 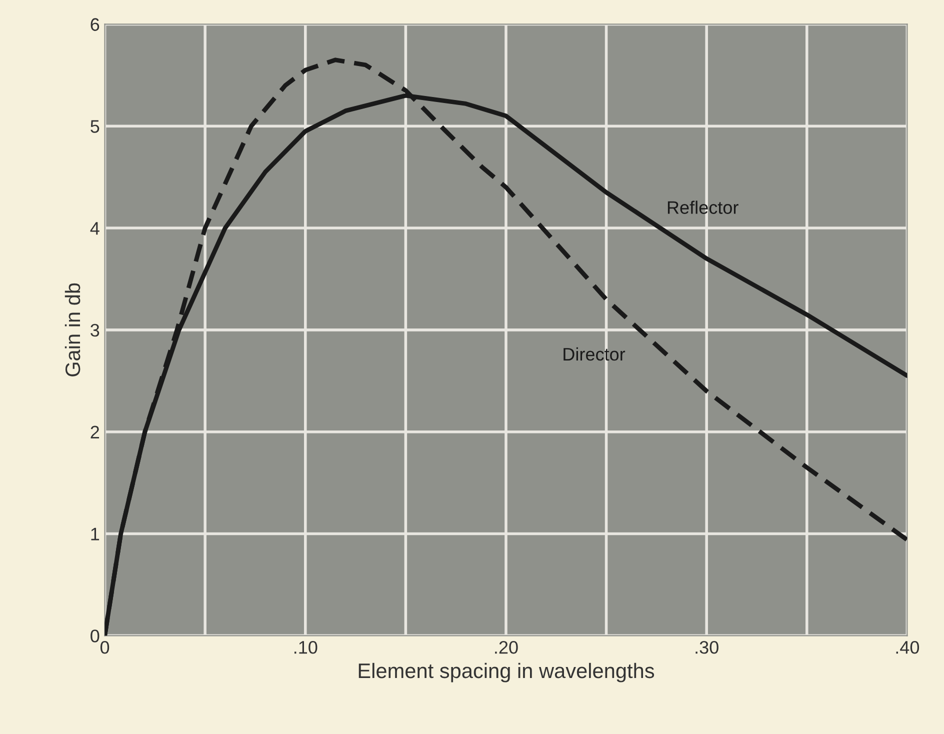 What do you see at coordinates (105, 647) in the screenshot?
I see `x-tick-label: 0` at bounding box center [105, 647].